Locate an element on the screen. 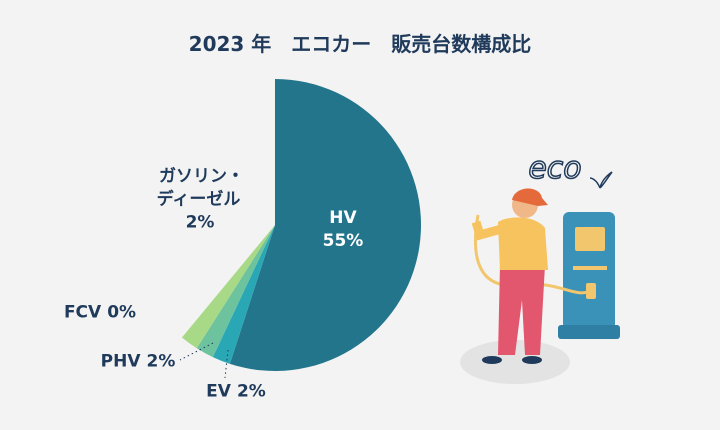 The width and height of the screenshot is (720, 430). value-label: 0% is located at coordinates (122, 312).